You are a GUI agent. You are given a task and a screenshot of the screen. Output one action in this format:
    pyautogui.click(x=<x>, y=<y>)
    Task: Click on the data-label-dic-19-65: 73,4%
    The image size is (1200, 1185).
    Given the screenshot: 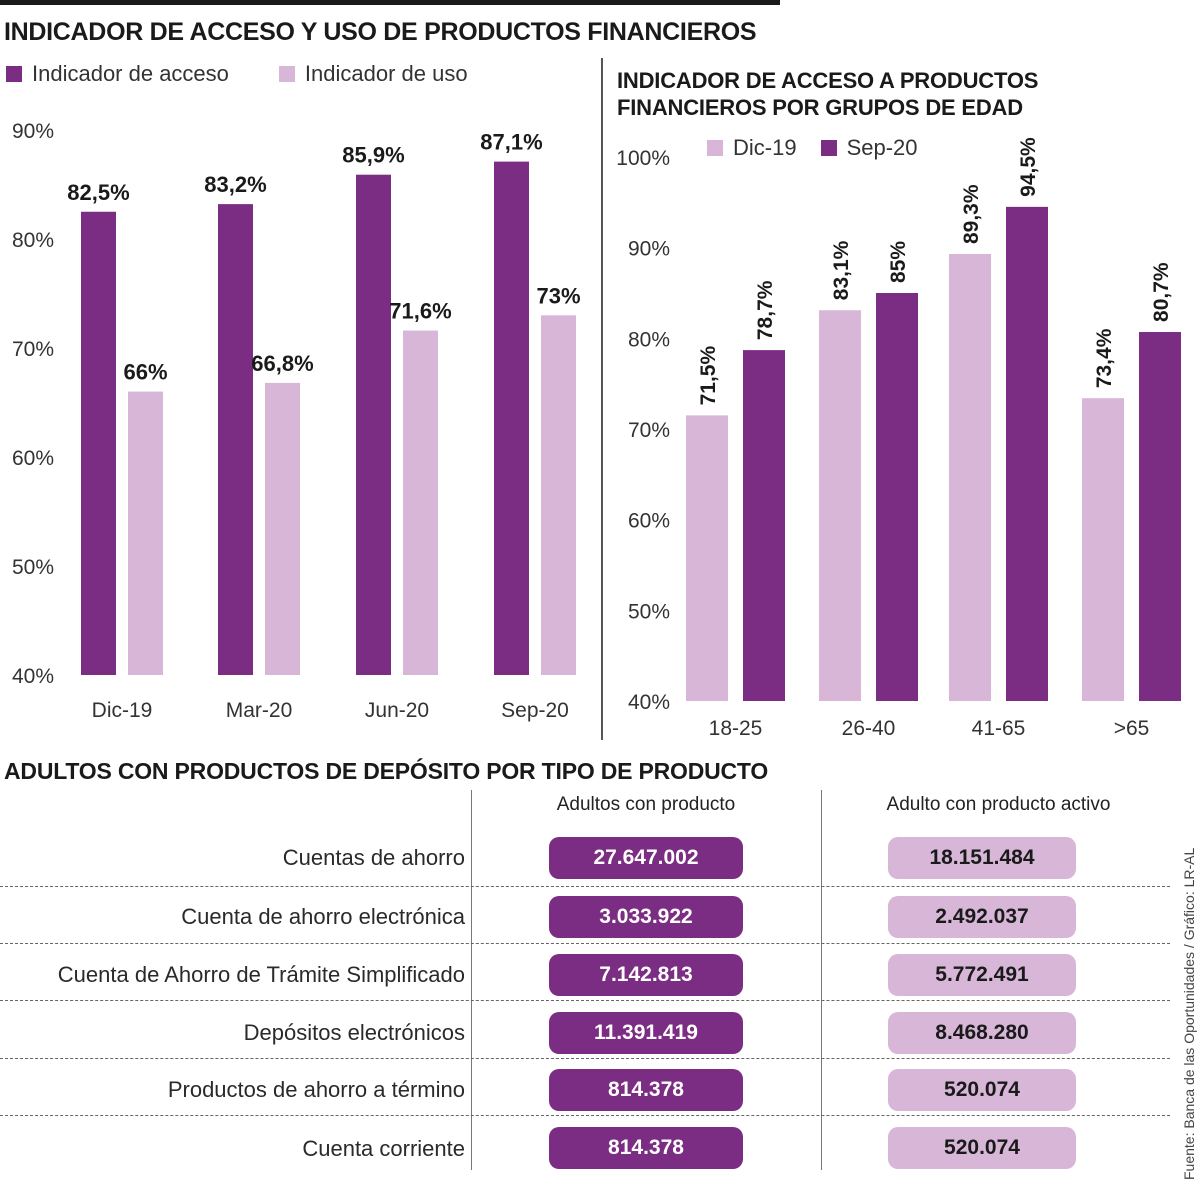 What is the action you would take?
    pyautogui.click(x=1104, y=358)
    